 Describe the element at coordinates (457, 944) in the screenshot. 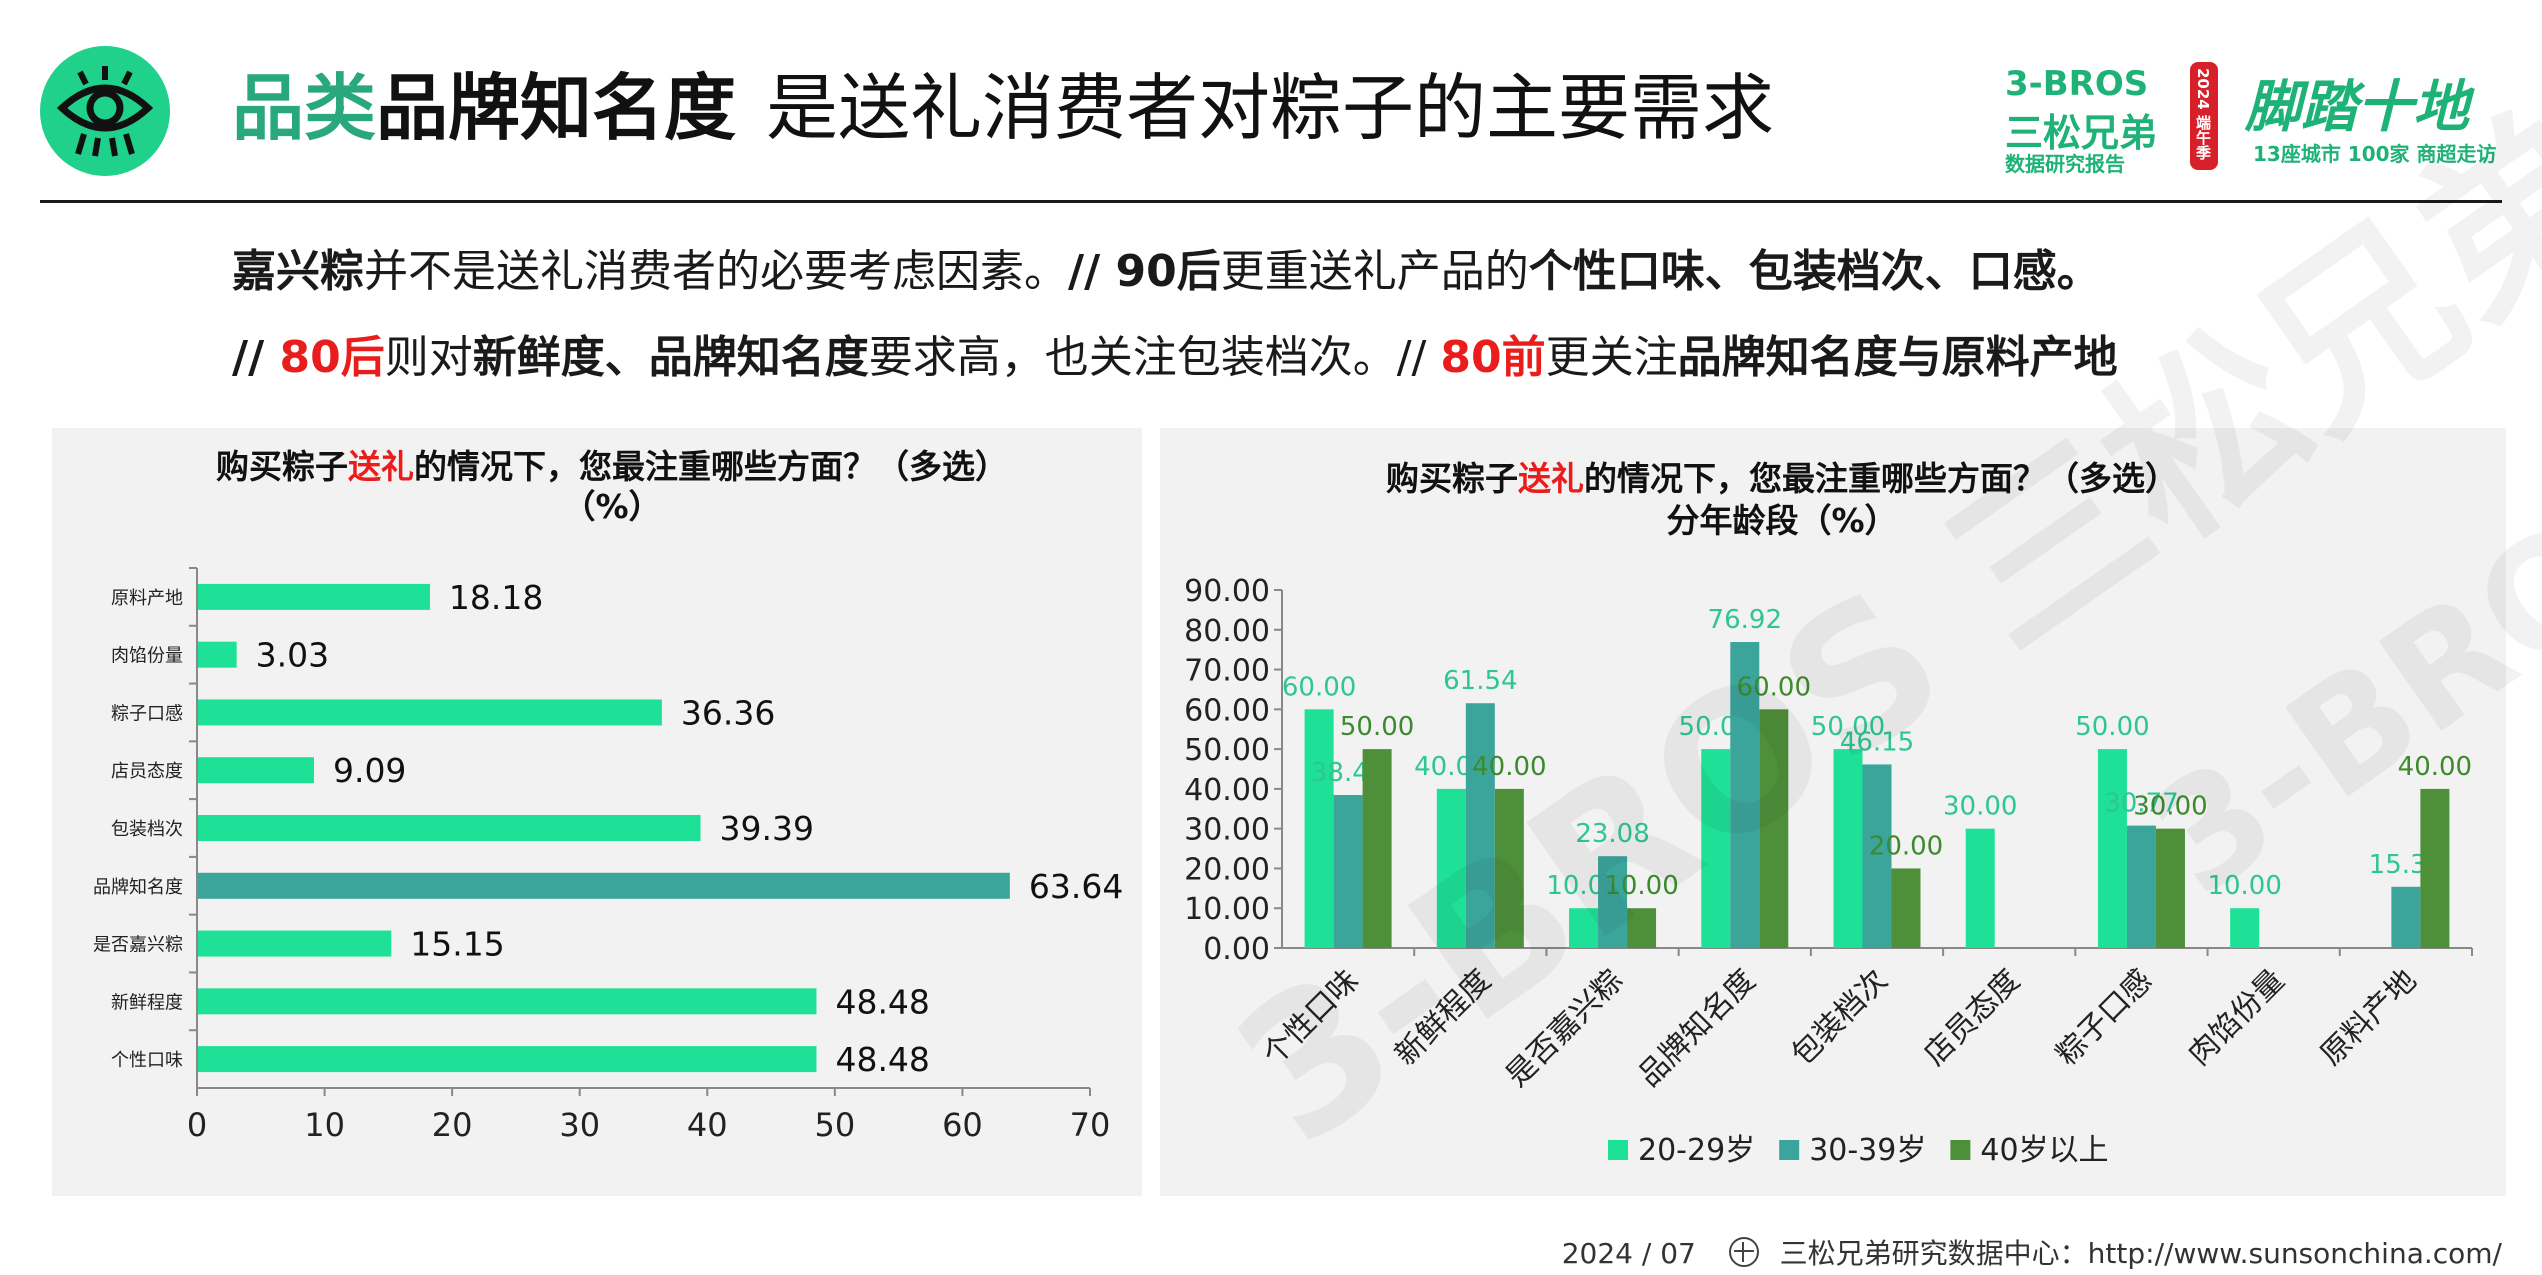

I see `data-label: 15.15` at that location.